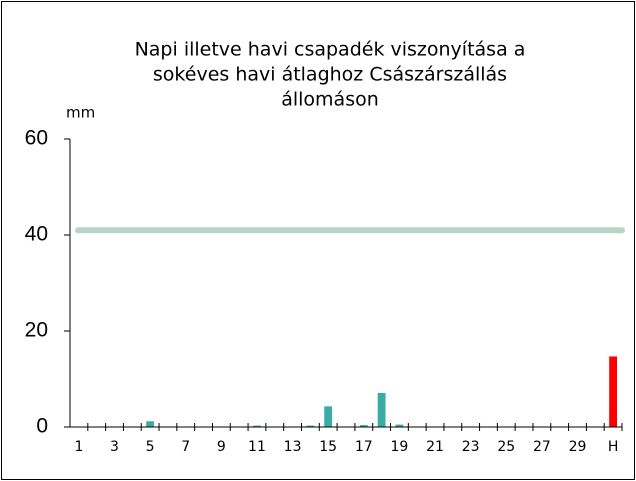 The height and width of the screenshot is (481, 636). I want to click on y-tick-label: 40, so click(36, 234).